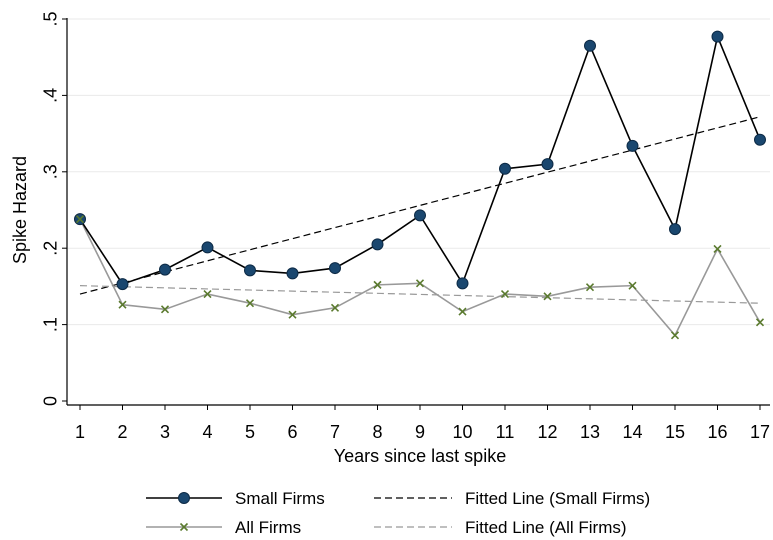 This screenshot has height=540, width=773. What do you see at coordinates (632, 432) in the screenshot?
I see `x-tick-label-13: 14` at bounding box center [632, 432].